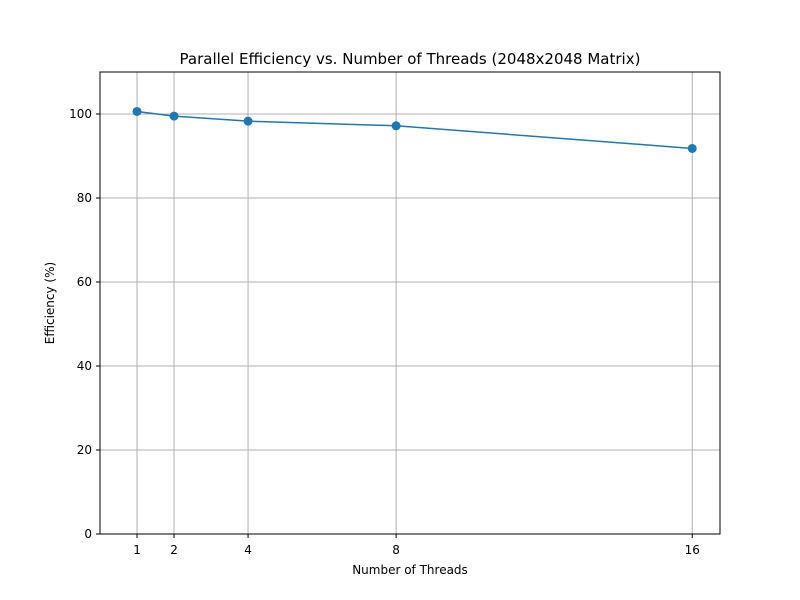 The height and width of the screenshot is (600, 800). Describe the element at coordinates (88, 534) in the screenshot. I see `y-tick-label: 0` at that location.